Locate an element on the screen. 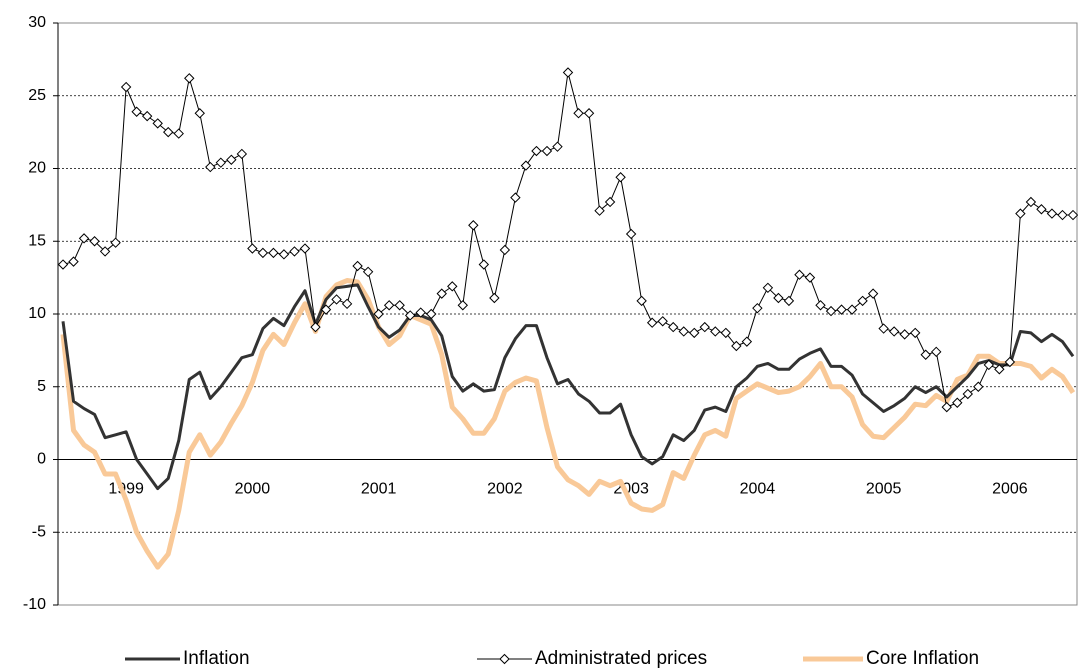  y-tick-label: 20 is located at coordinates (37, 168).